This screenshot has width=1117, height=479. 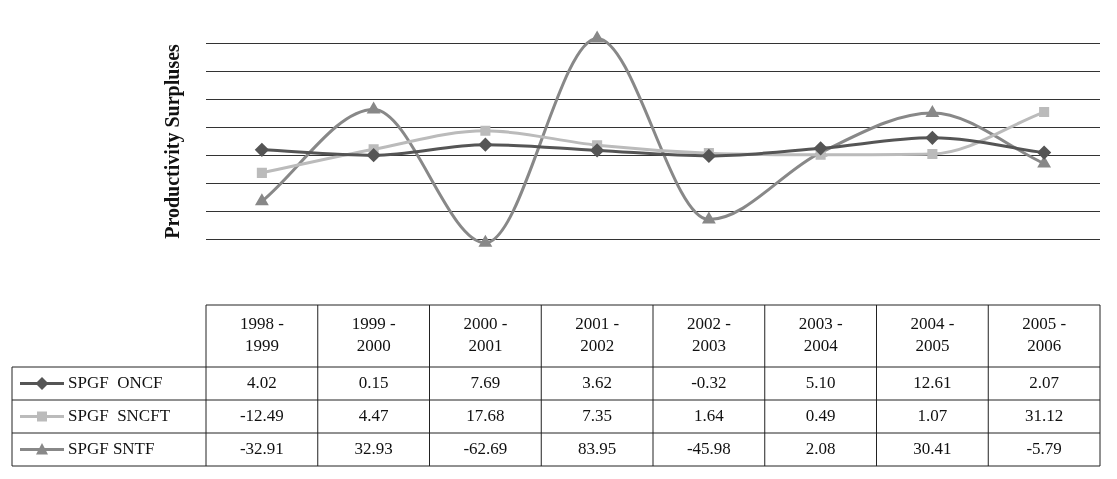 What do you see at coordinates (1044, 382) in the screenshot?
I see `data-label: 2.07` at bounding box center [1044, 382].